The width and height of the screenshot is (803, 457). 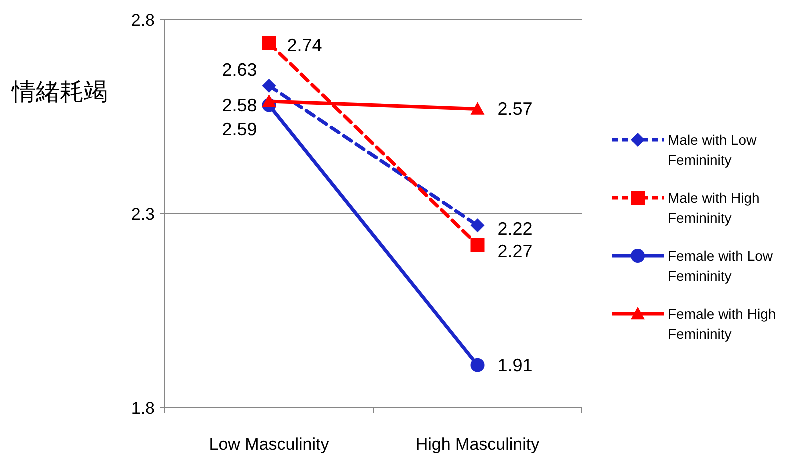 What do you see at coordinates (714, 208) in the screenshot?
I see `legend-label: Male with High Femininity` at bounding box center [714, 208].